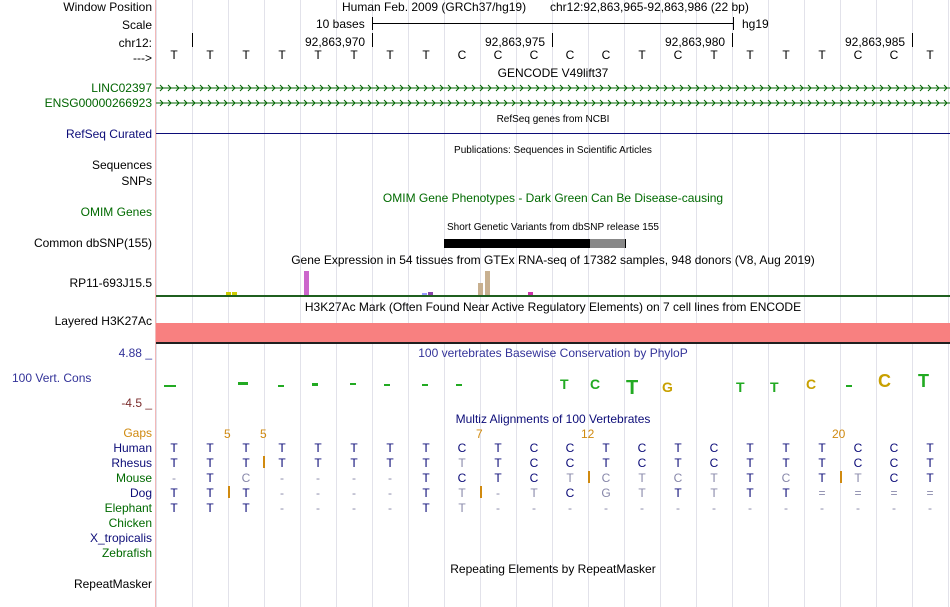  What do you see at coordinates (667, 387) in the screenshot?
I see `svg-text: G` at bounding box center [667, 387].